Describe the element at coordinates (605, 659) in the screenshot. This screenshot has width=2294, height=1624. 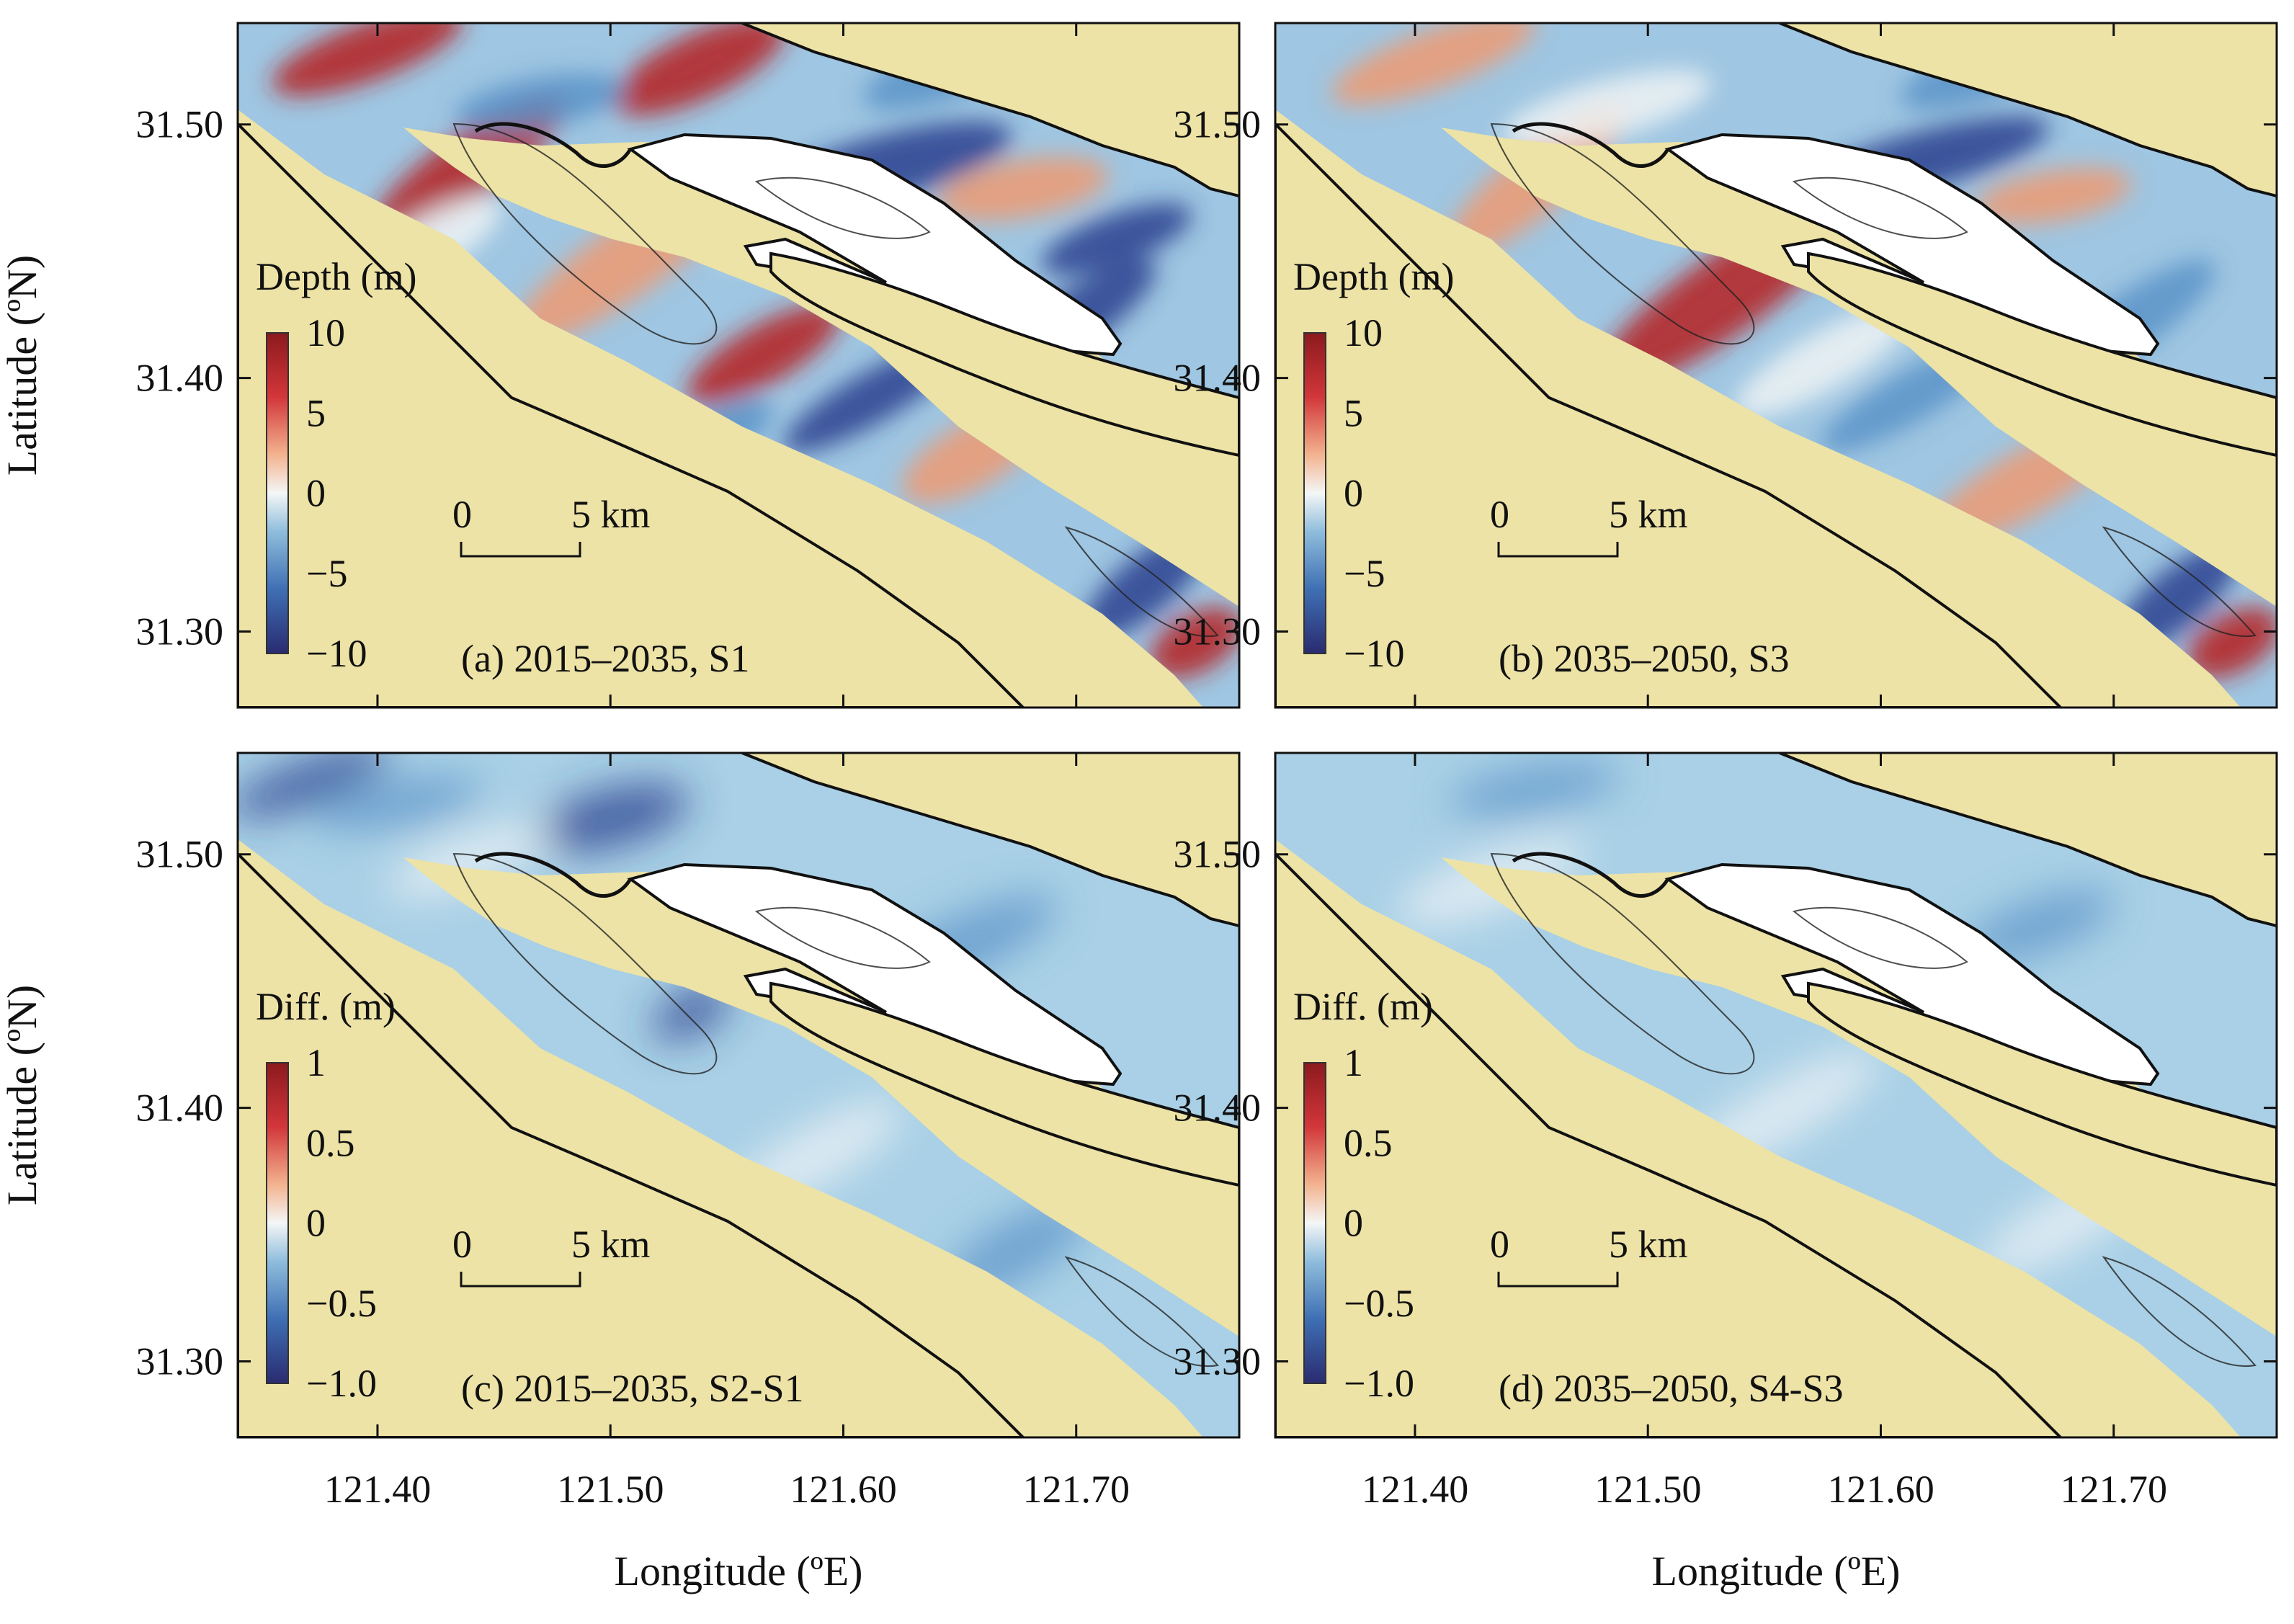
I see `panel-caption: (a) 2015–2035, S1` at that location.